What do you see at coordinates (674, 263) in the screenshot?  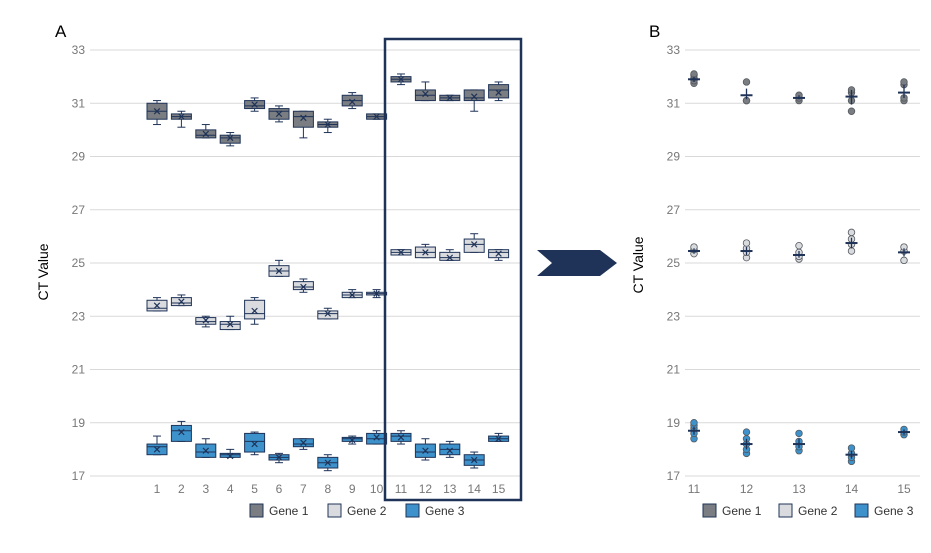 I see `y-tick-label: 25` at bounding box center [674, 263].